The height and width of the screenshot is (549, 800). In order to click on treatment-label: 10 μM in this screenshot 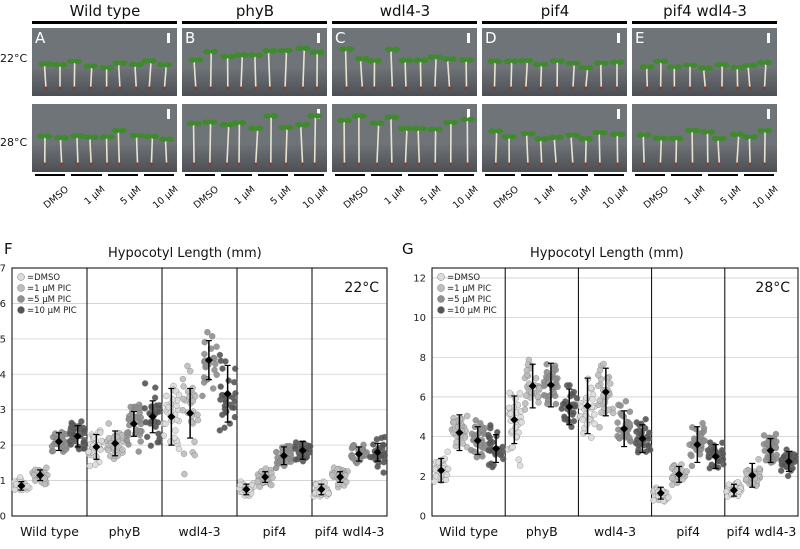, I will do `click(615, 198)`.